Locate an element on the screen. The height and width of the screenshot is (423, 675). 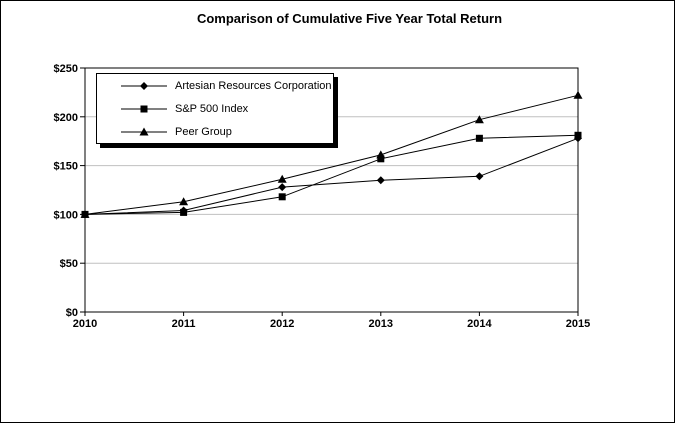
y-tick-label: $0 is located at coordinates (72, 313).